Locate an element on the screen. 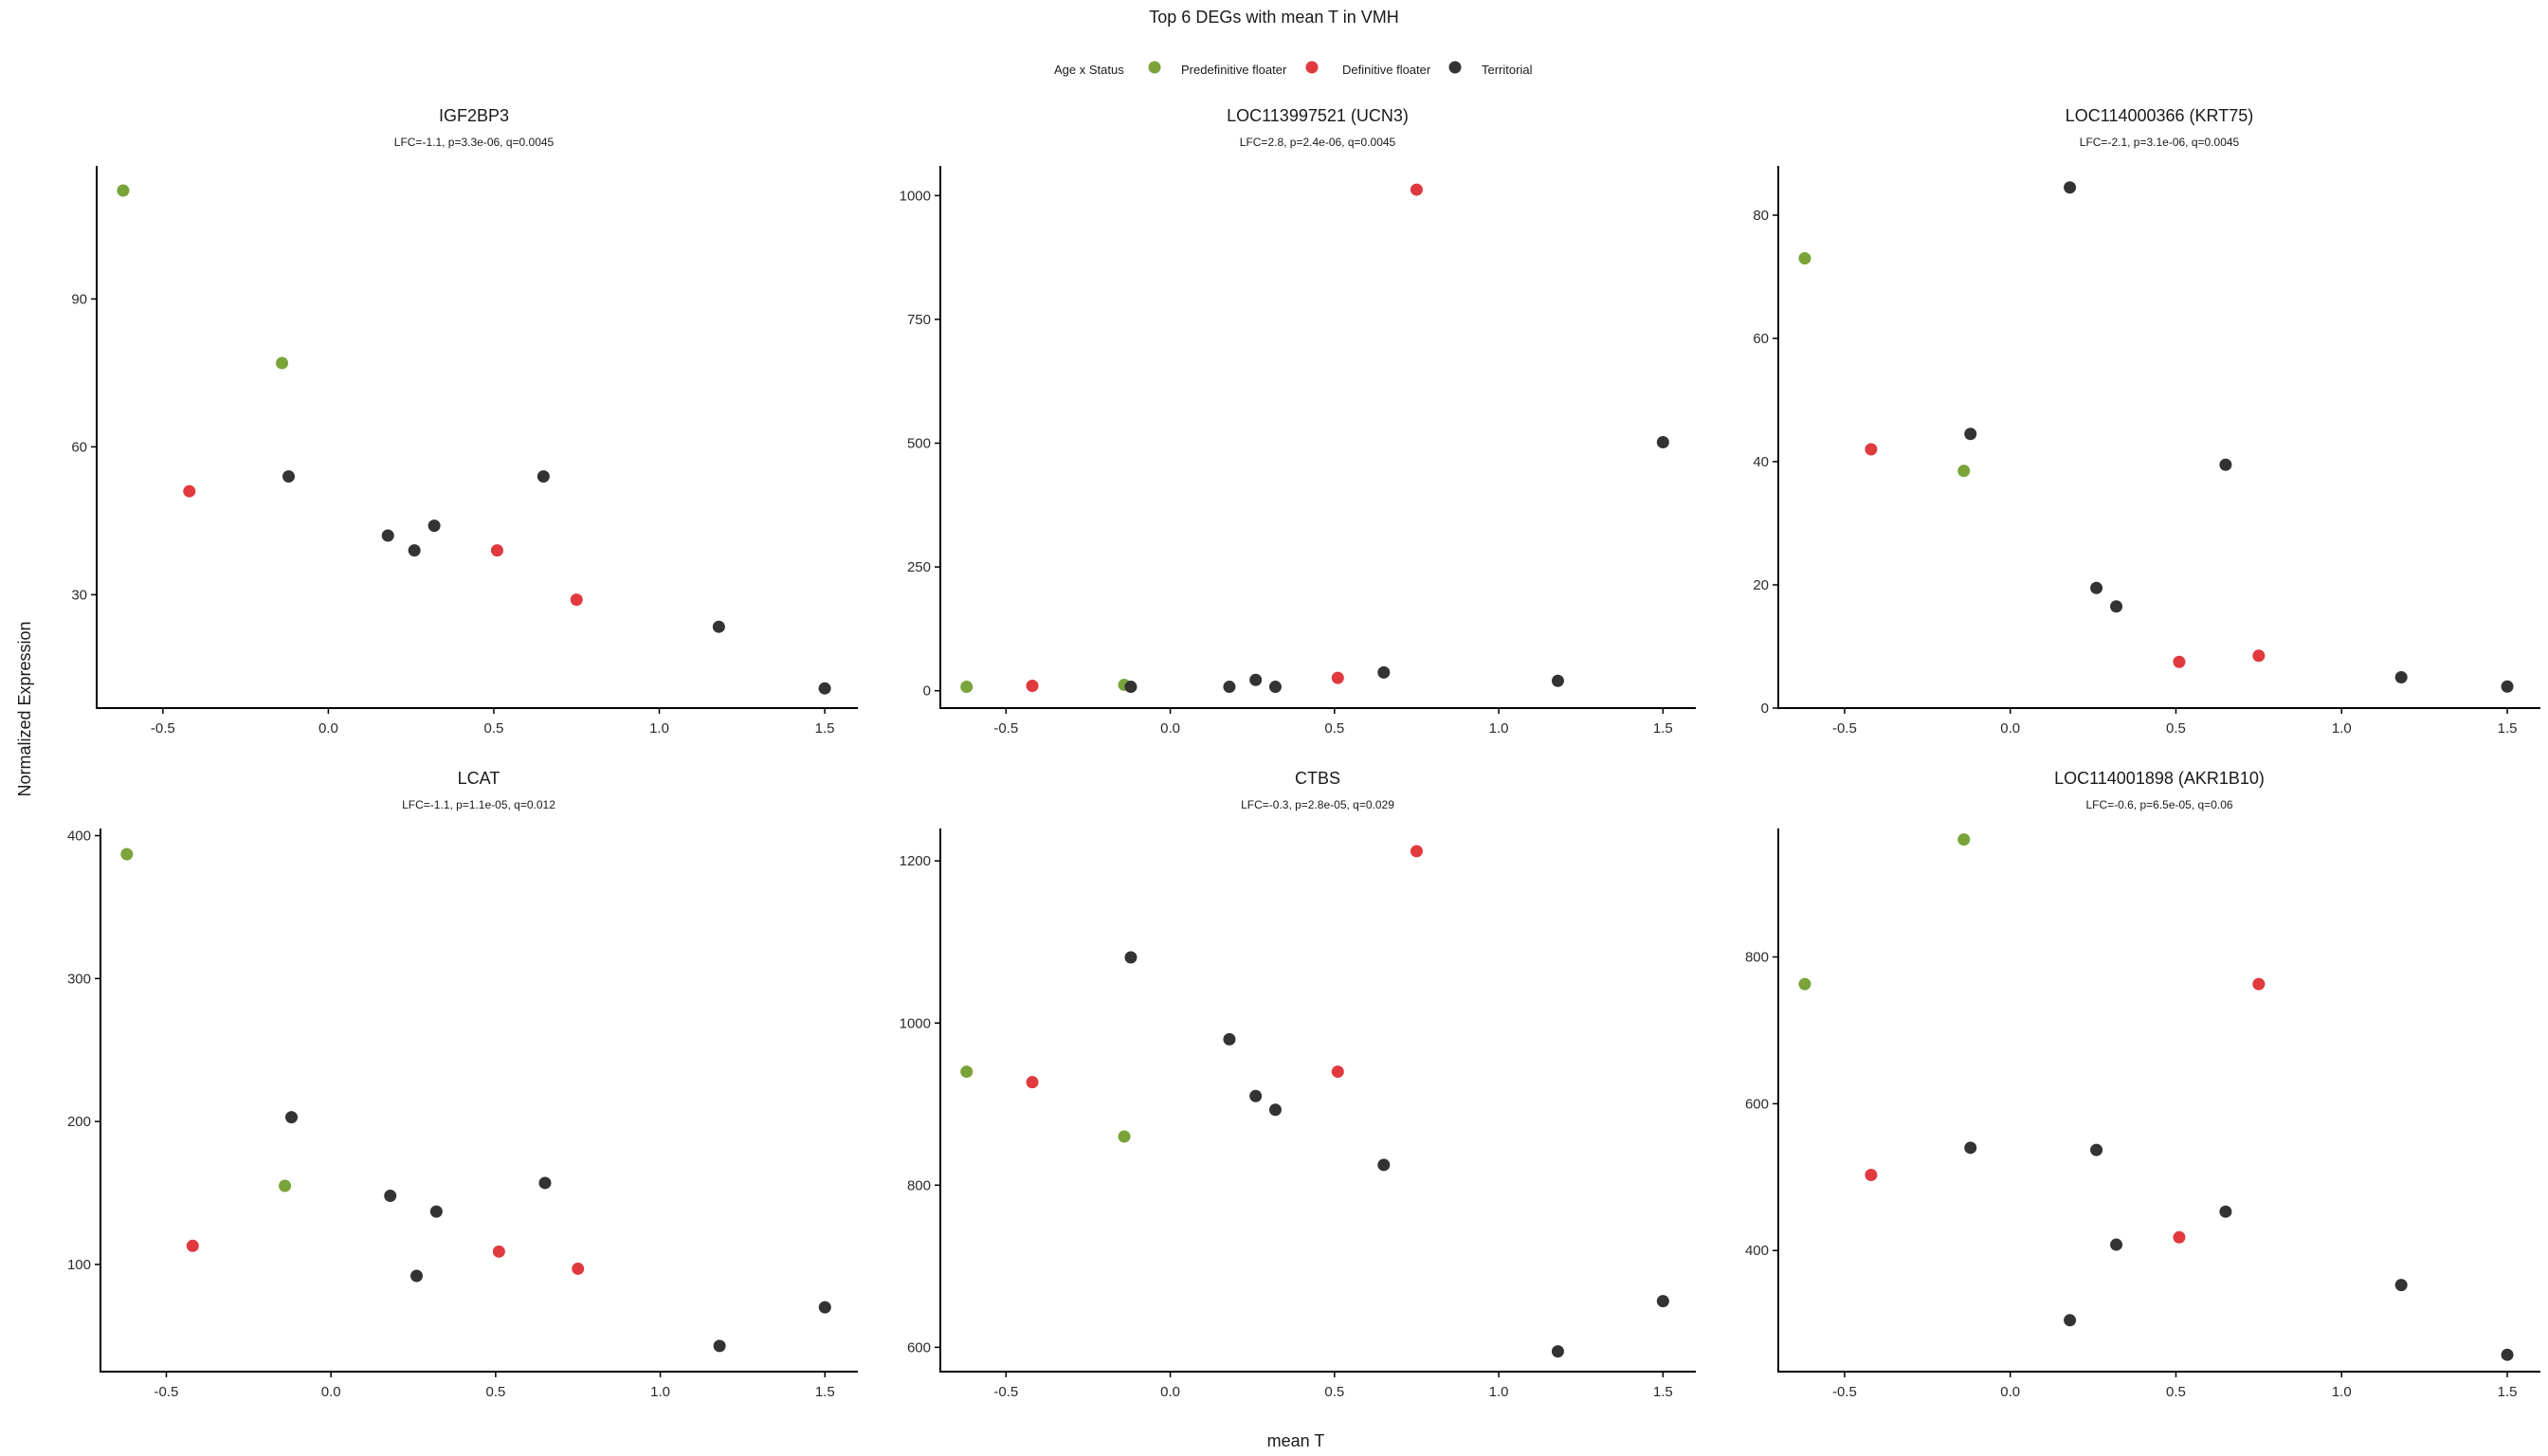 This screenshot has height=1456, width=2548. legend-title: Age x Status is located at coordinates (1089, 70).